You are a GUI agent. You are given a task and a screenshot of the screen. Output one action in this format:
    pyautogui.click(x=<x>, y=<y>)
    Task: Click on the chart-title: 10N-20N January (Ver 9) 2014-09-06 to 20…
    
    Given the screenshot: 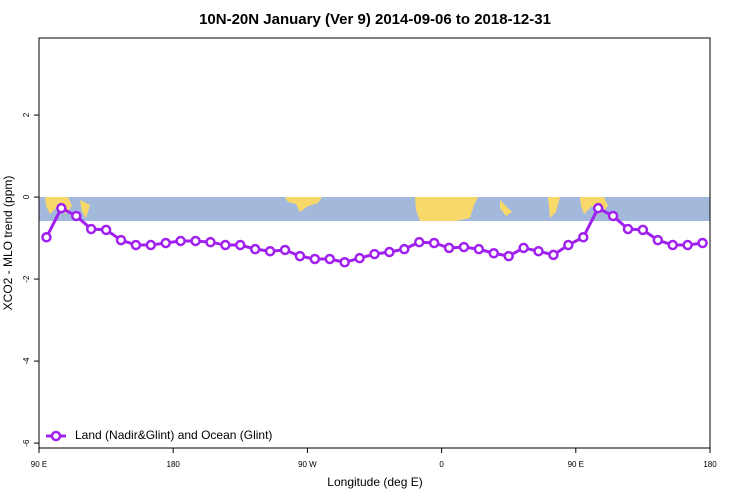 What is the action you would take?
    pyautogui.click(x=375, y=19)
    